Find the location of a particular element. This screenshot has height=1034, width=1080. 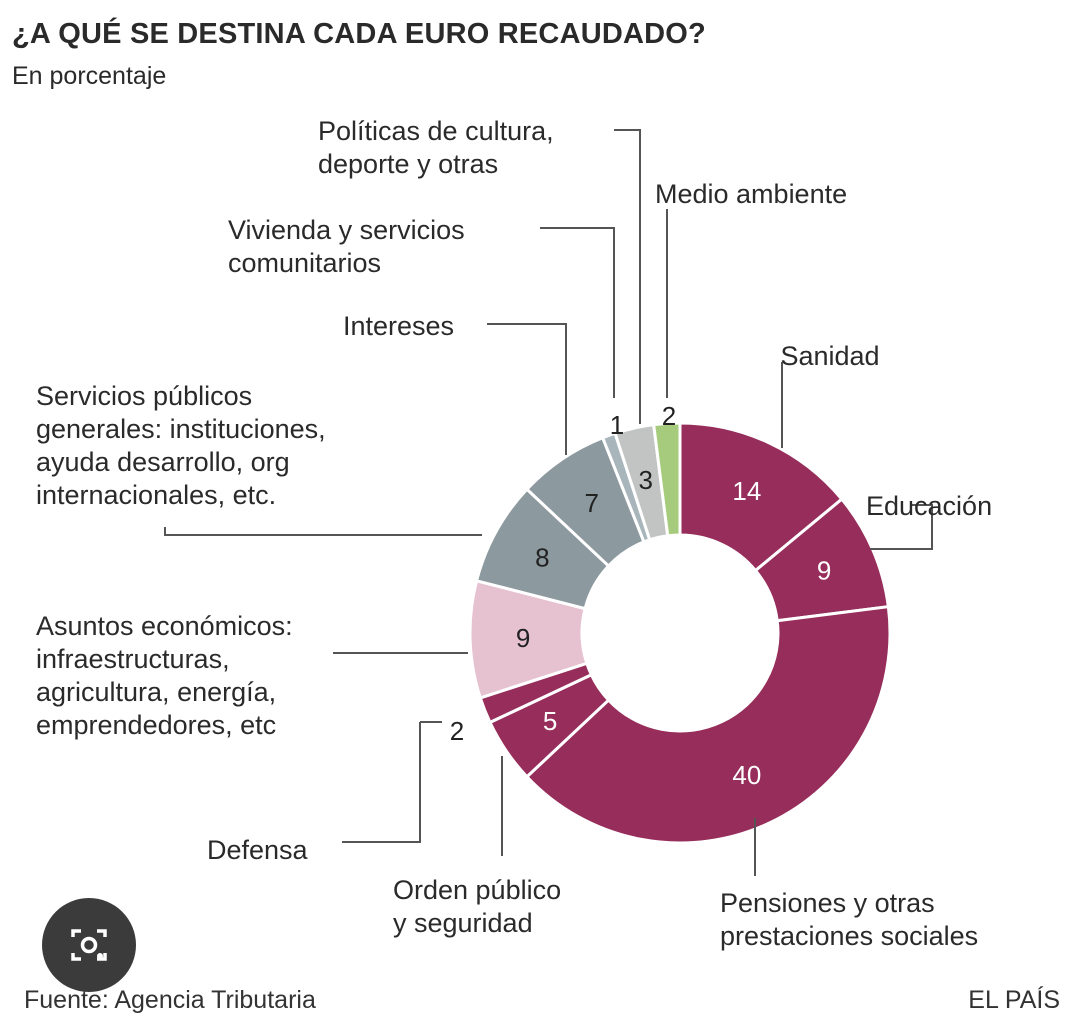

camera-search-icon is located at coordinates (89, 945).